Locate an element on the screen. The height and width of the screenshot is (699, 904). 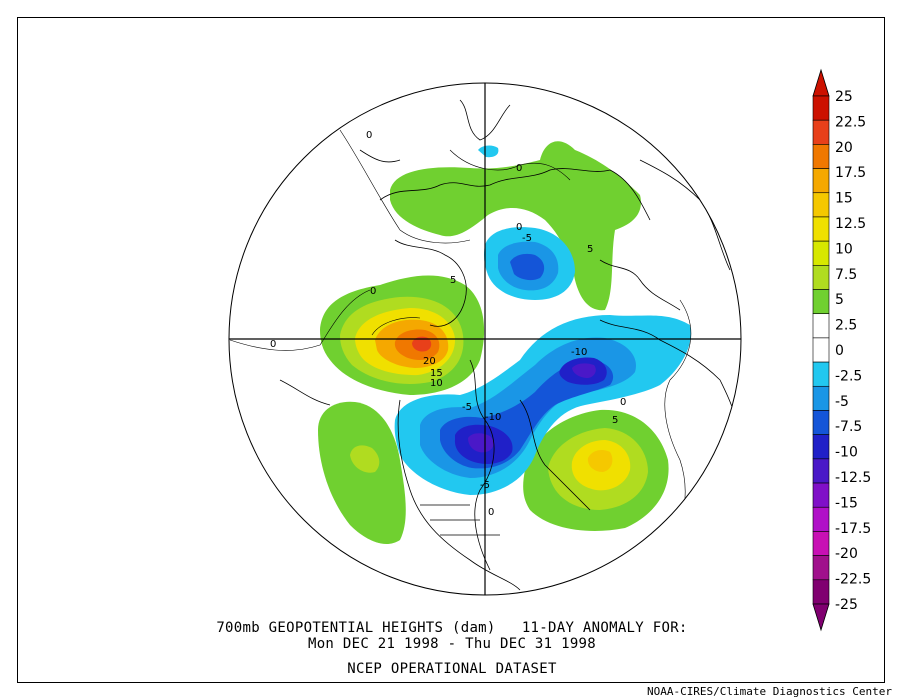
colorbar-label: 12.5 is located at coordinates (850, 224).